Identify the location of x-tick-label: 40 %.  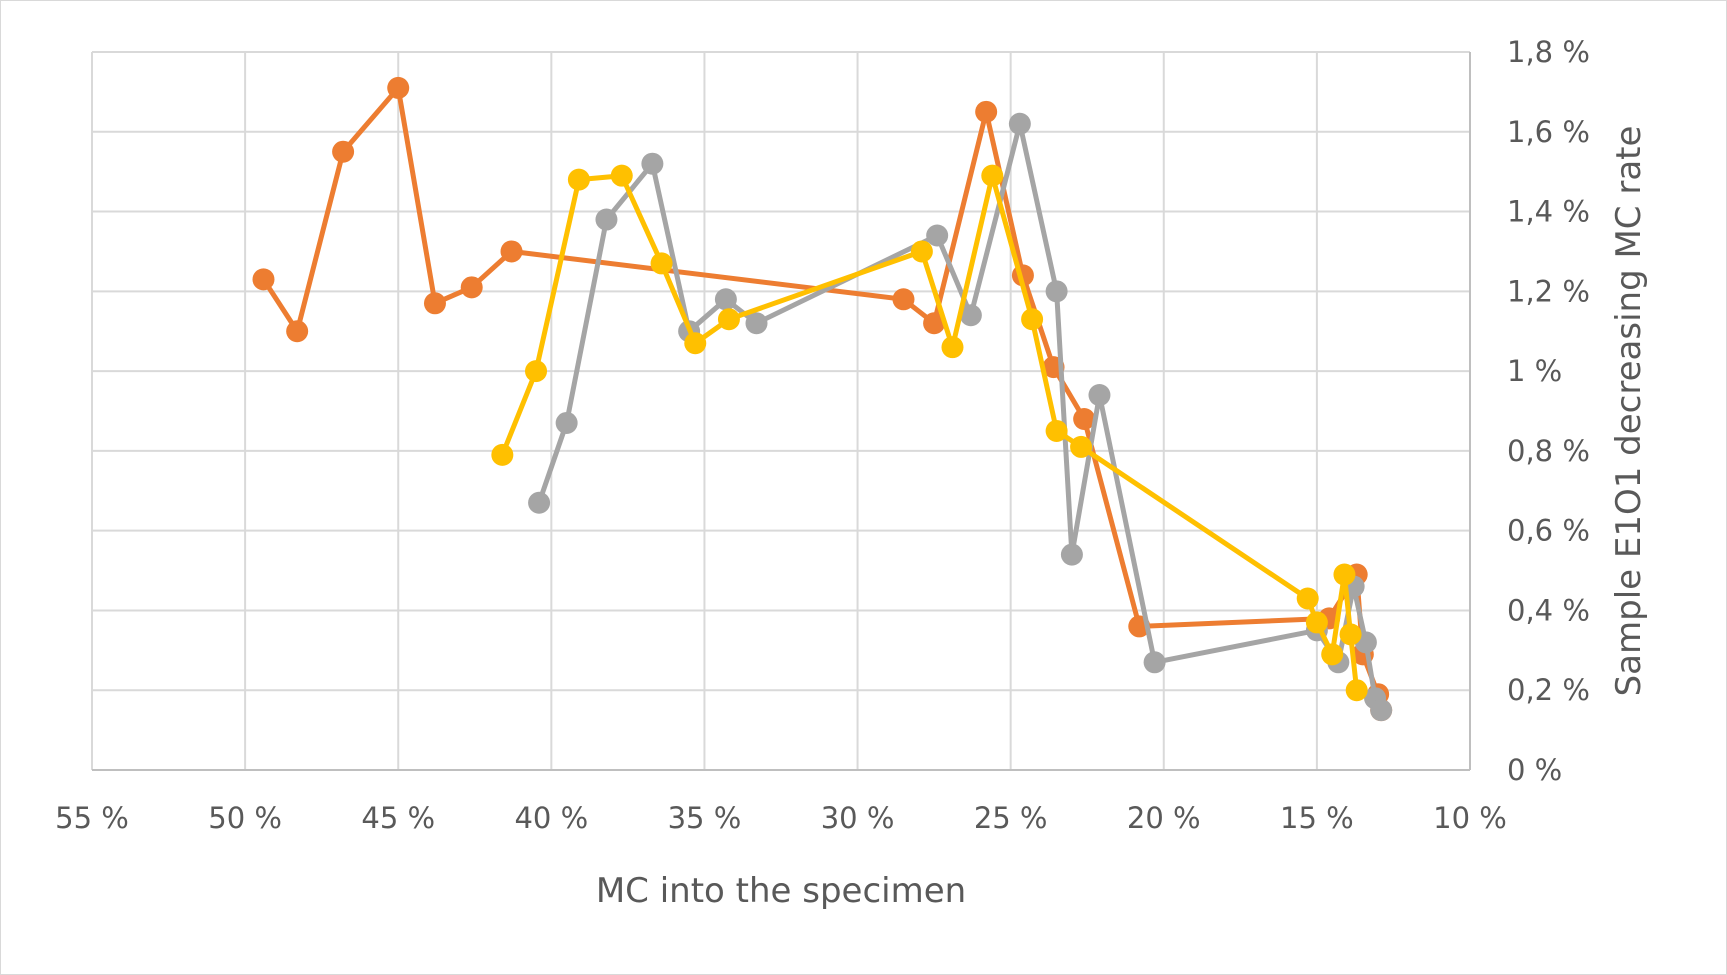
(551, 818).